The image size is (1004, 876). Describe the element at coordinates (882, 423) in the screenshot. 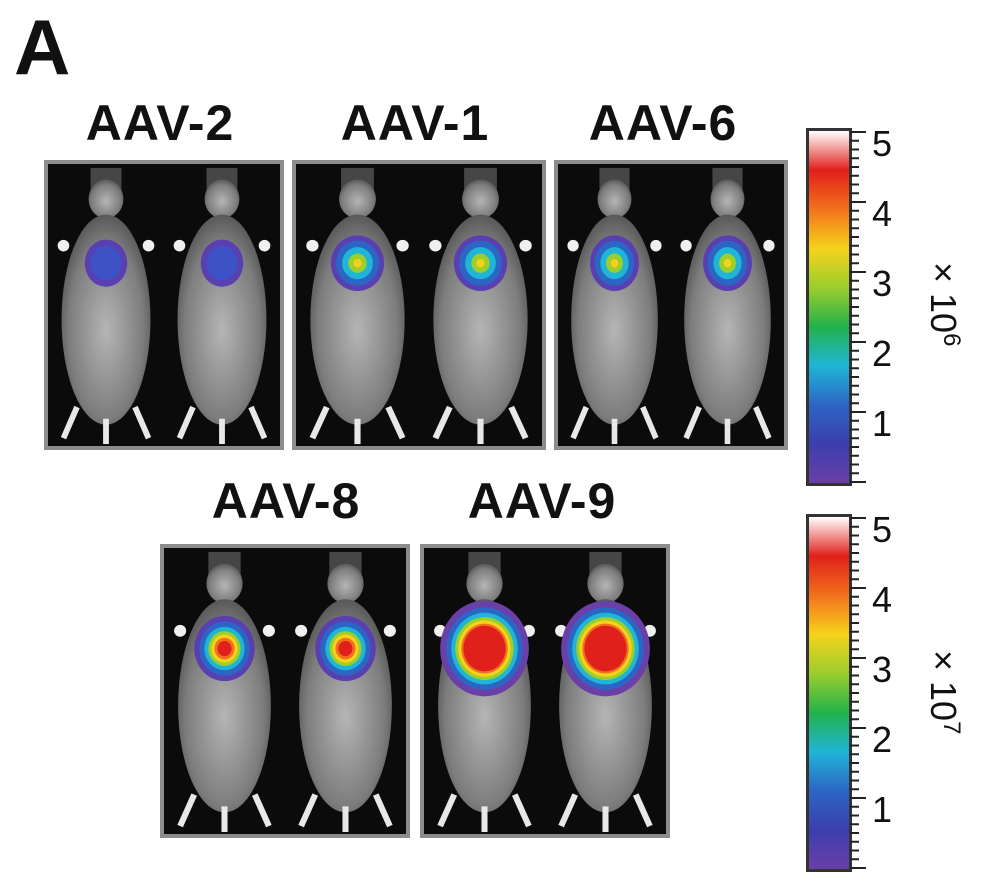

I see `scale-top-tick-1: 1` at that location.